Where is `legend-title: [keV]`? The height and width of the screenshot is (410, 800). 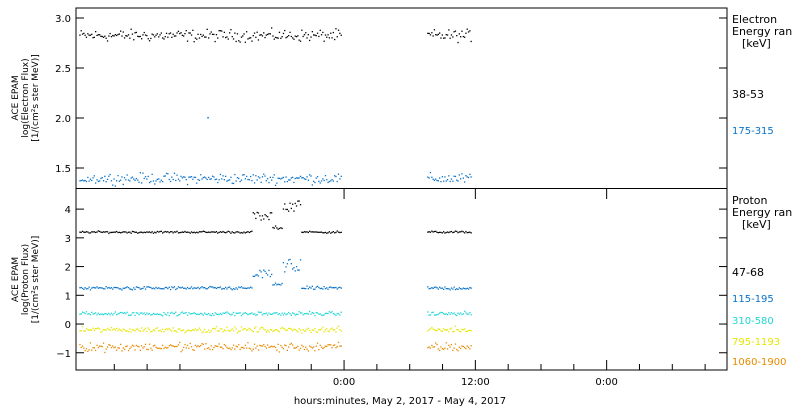
legend-title: [keV] is located at coordinates (756, 224).